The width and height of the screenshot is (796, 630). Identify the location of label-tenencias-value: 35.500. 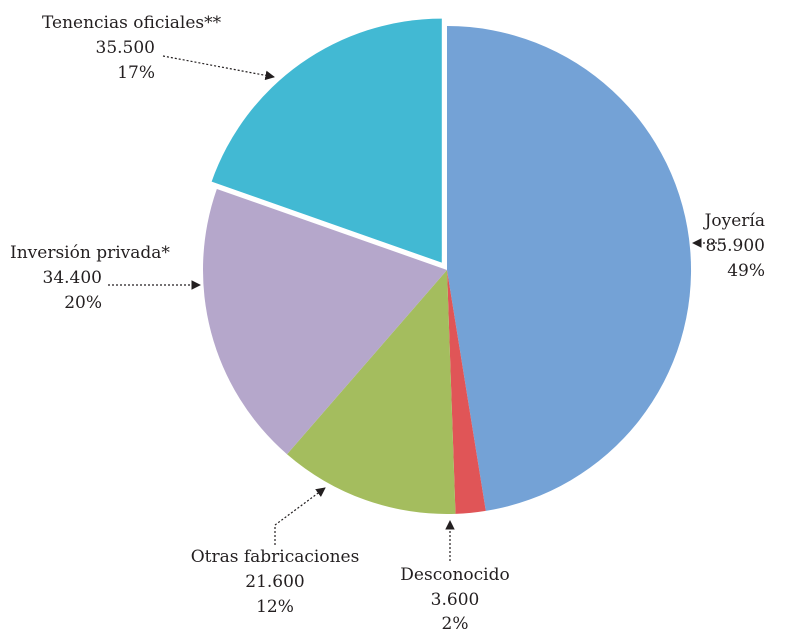
(125, 48).